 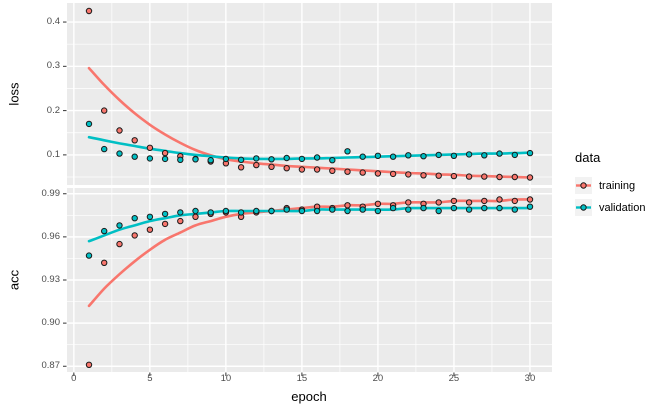 I want to click on y-tick-label: 0.93, so click(x=51, y=279).